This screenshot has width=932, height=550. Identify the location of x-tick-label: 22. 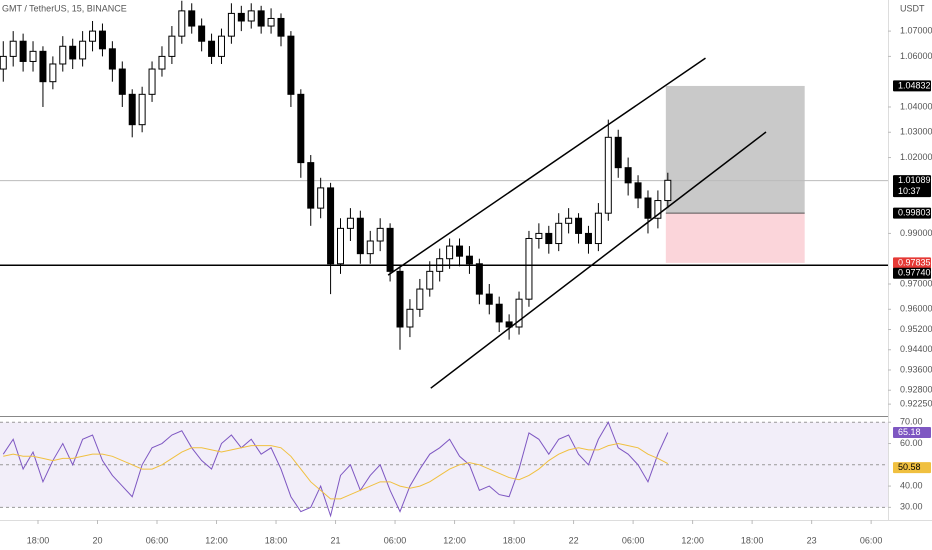
(574, 540).